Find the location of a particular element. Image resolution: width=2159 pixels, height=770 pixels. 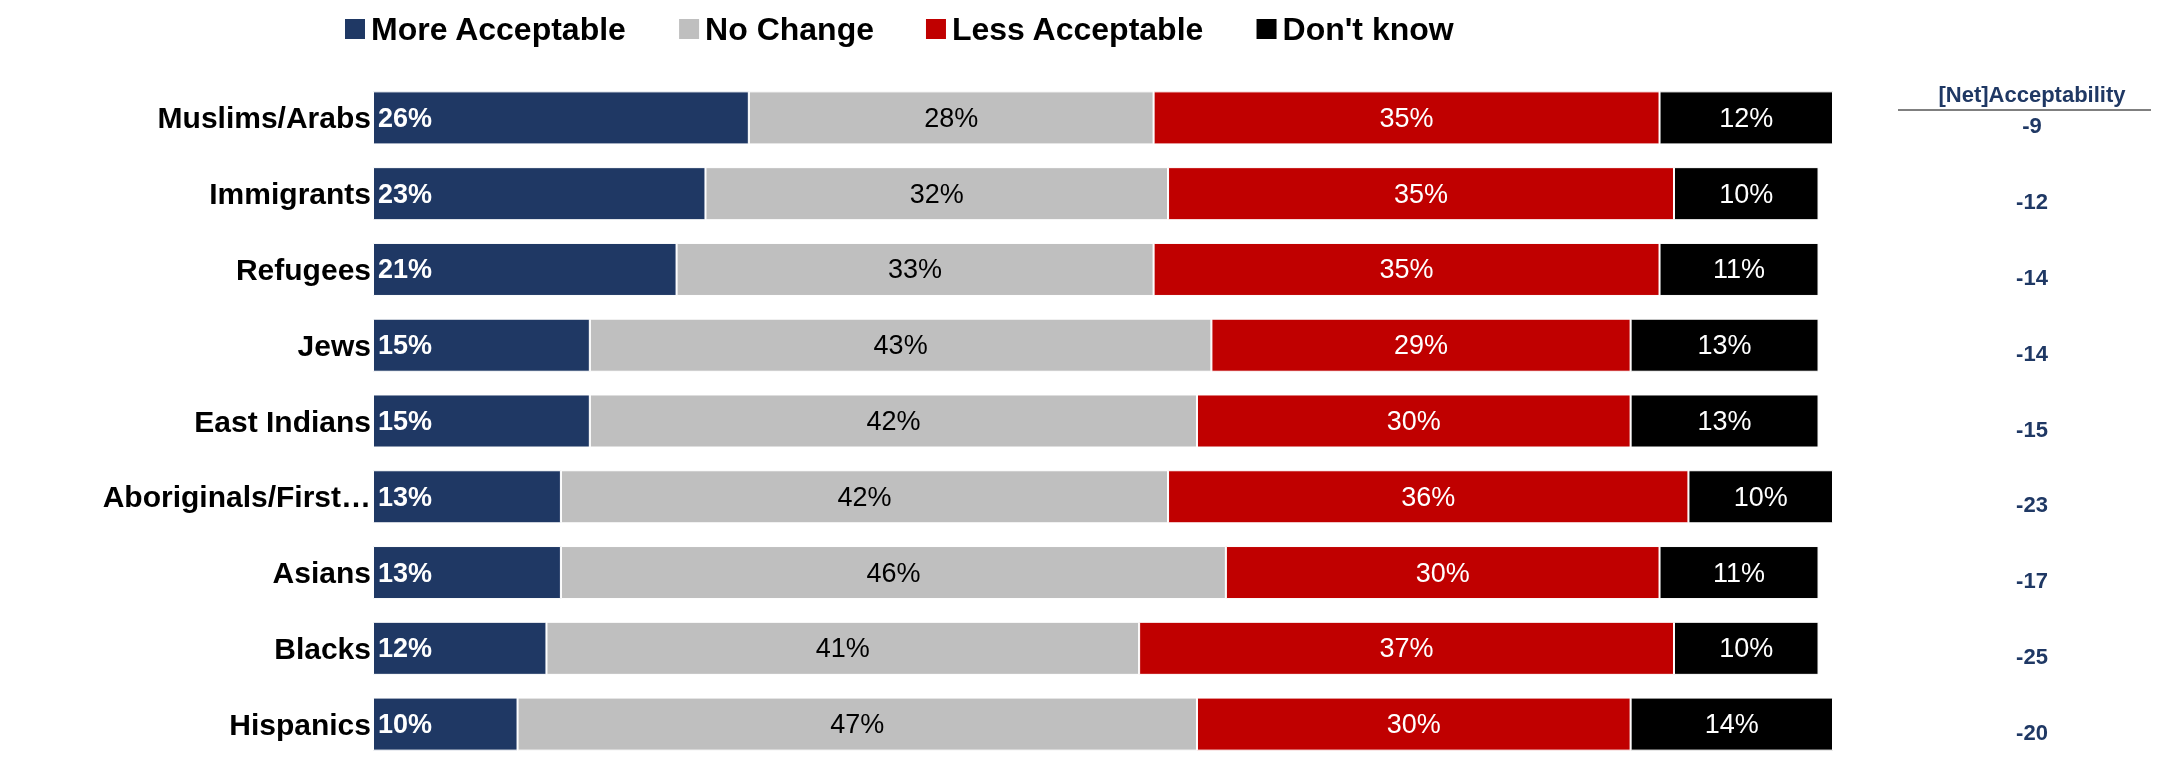

y-tick-label: Jews is located at coordinates (334, 345).